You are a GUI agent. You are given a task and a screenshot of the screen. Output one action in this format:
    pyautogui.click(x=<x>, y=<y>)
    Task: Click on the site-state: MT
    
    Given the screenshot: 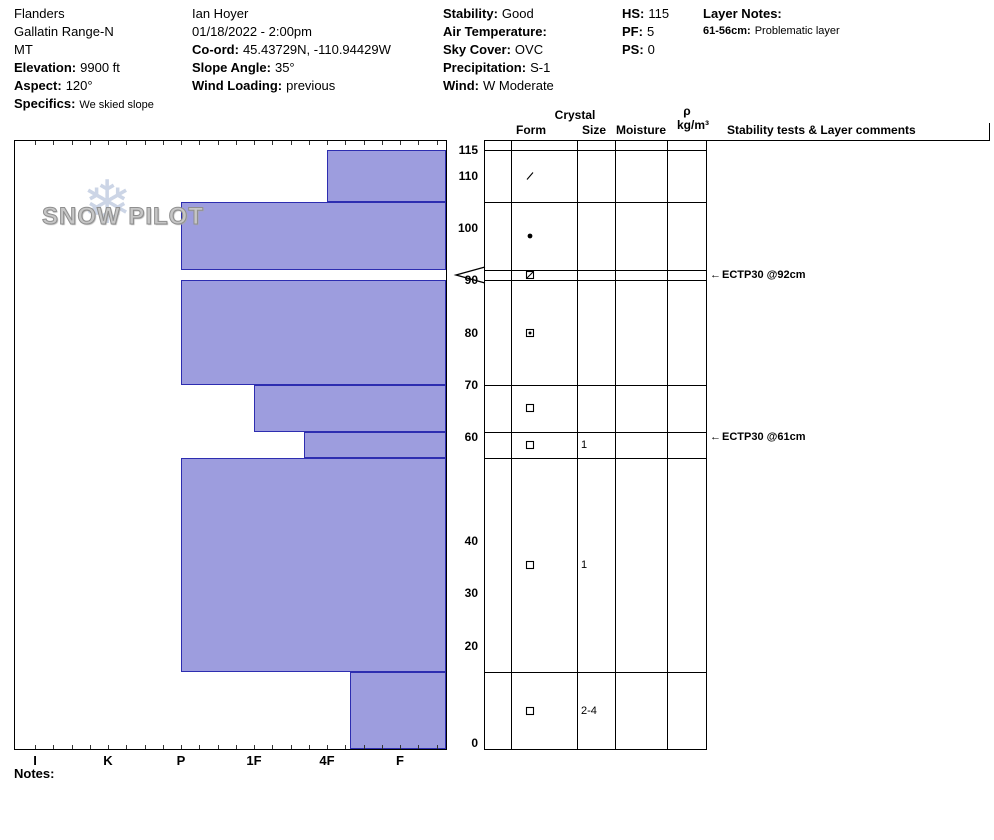 What is the action you would take?
    pyautogui.click(x=23, y=49)
    